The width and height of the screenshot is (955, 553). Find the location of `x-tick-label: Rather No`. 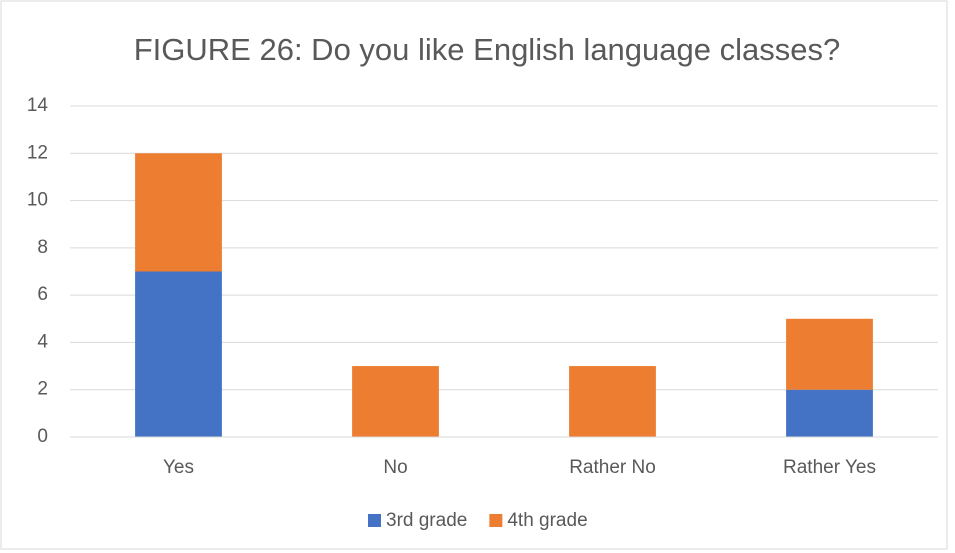

x-tick-label: Rather No is located at coordinates (612, 467).